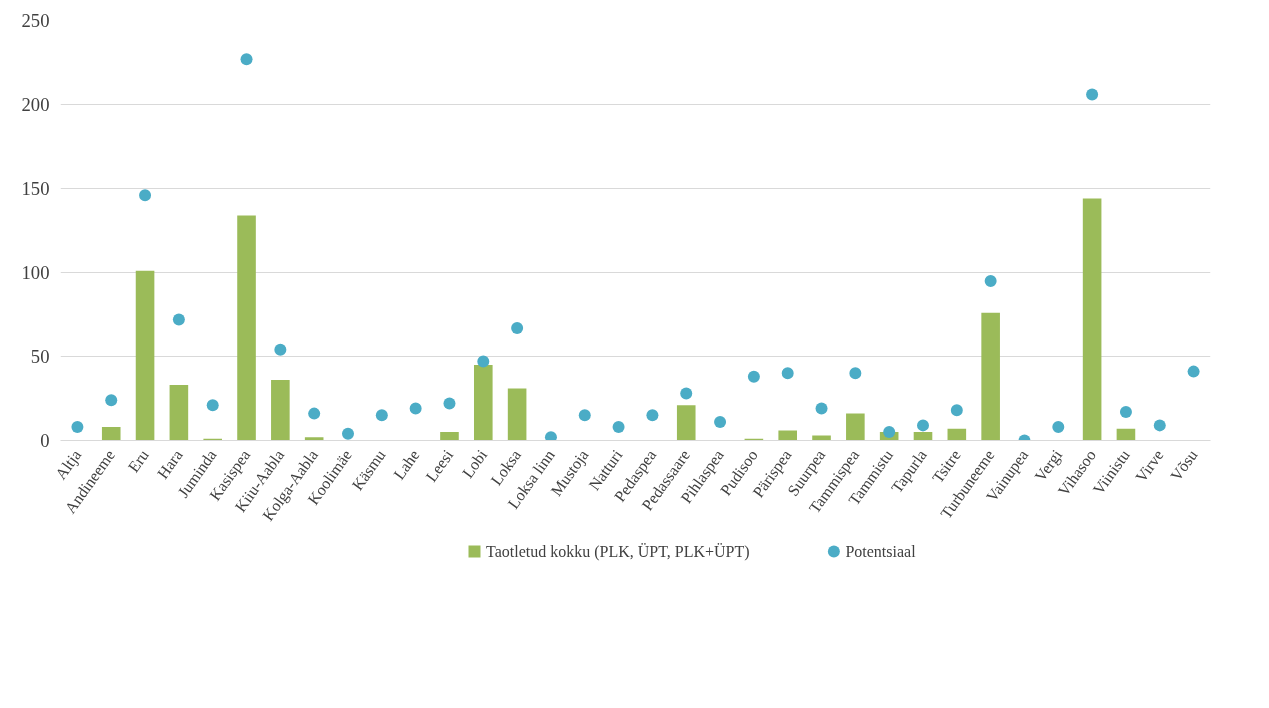 The width and height of the screenshot is (1269, 708). Describe the element at coordinates (45, 440) in the screenshot. I see `y-tick-label: 0` at that location.